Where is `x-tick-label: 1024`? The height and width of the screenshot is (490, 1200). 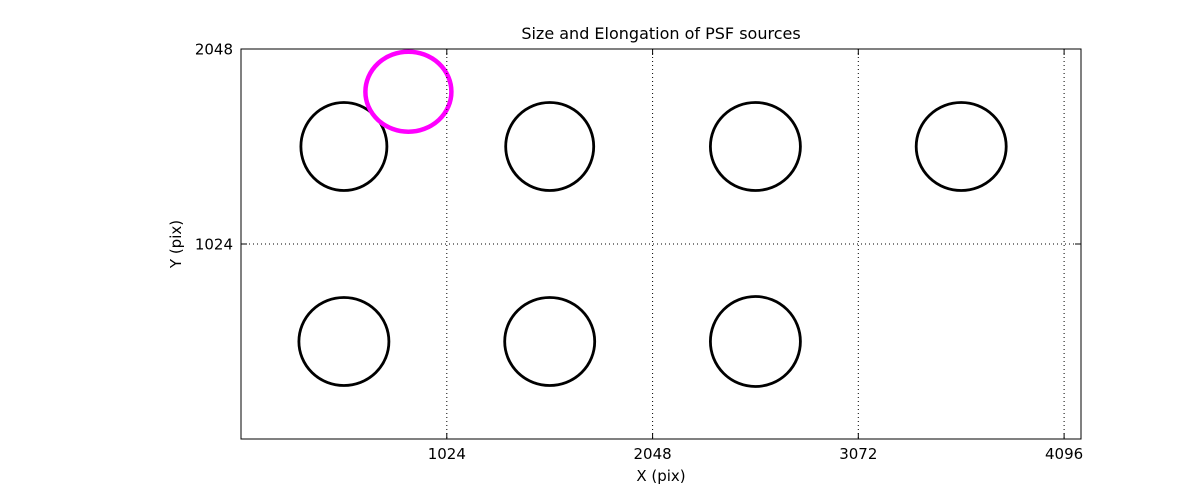 x-tick-label: 1024 is located at coordinates (447, 454).